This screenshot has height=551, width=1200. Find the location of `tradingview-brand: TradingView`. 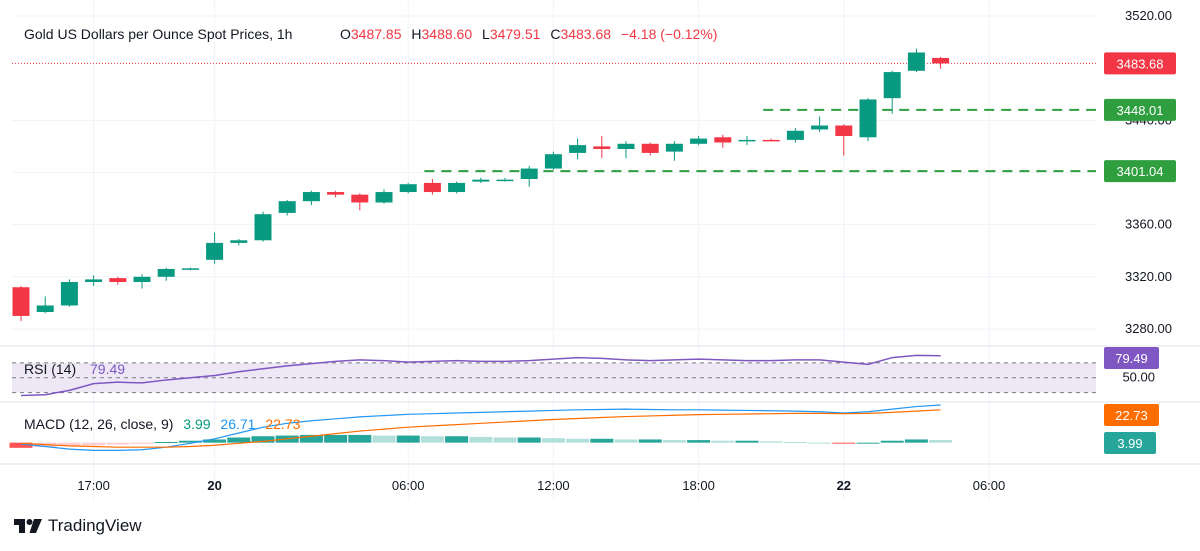

tradingview-brand: TradingView is located at coordinates (78, 526).